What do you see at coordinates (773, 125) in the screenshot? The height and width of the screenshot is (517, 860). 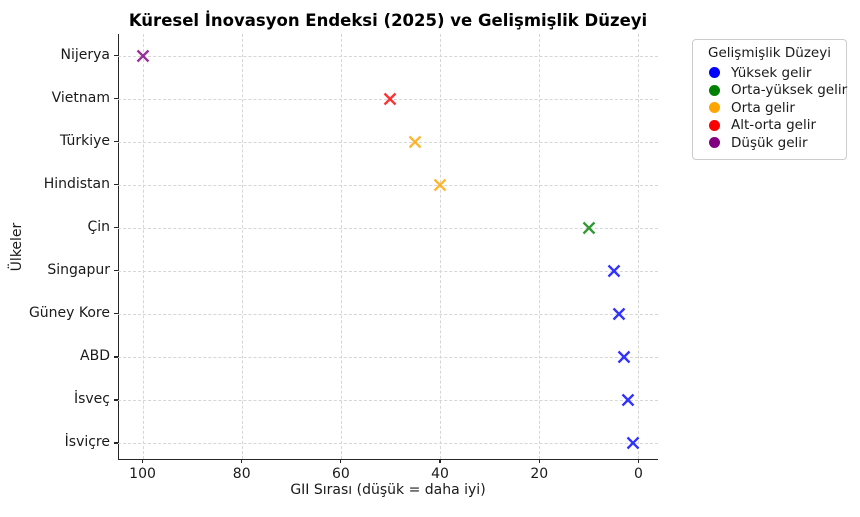 I see `legend-item-label: Alt-orta gelir` at bounding box center [773, 125].